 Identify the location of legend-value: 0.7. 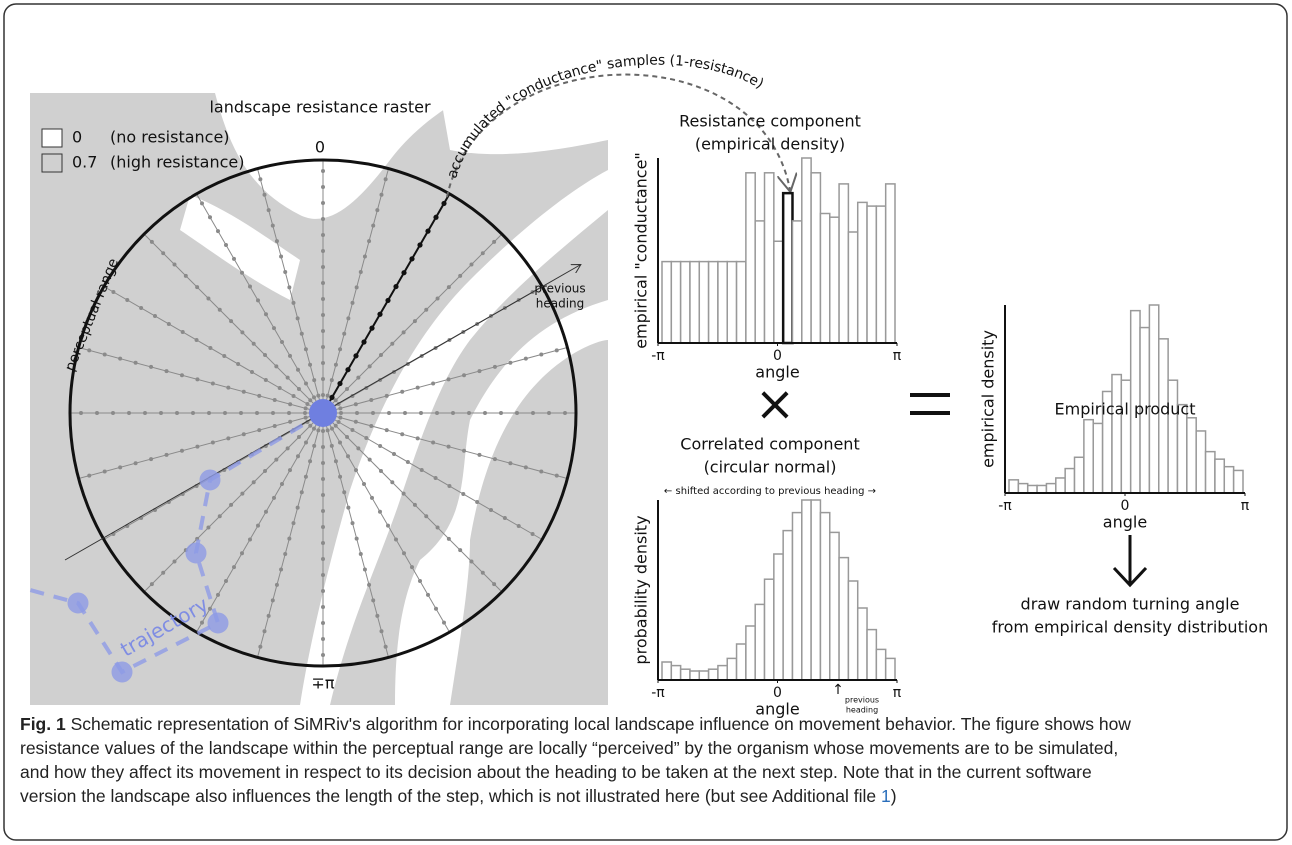
(84, 162).